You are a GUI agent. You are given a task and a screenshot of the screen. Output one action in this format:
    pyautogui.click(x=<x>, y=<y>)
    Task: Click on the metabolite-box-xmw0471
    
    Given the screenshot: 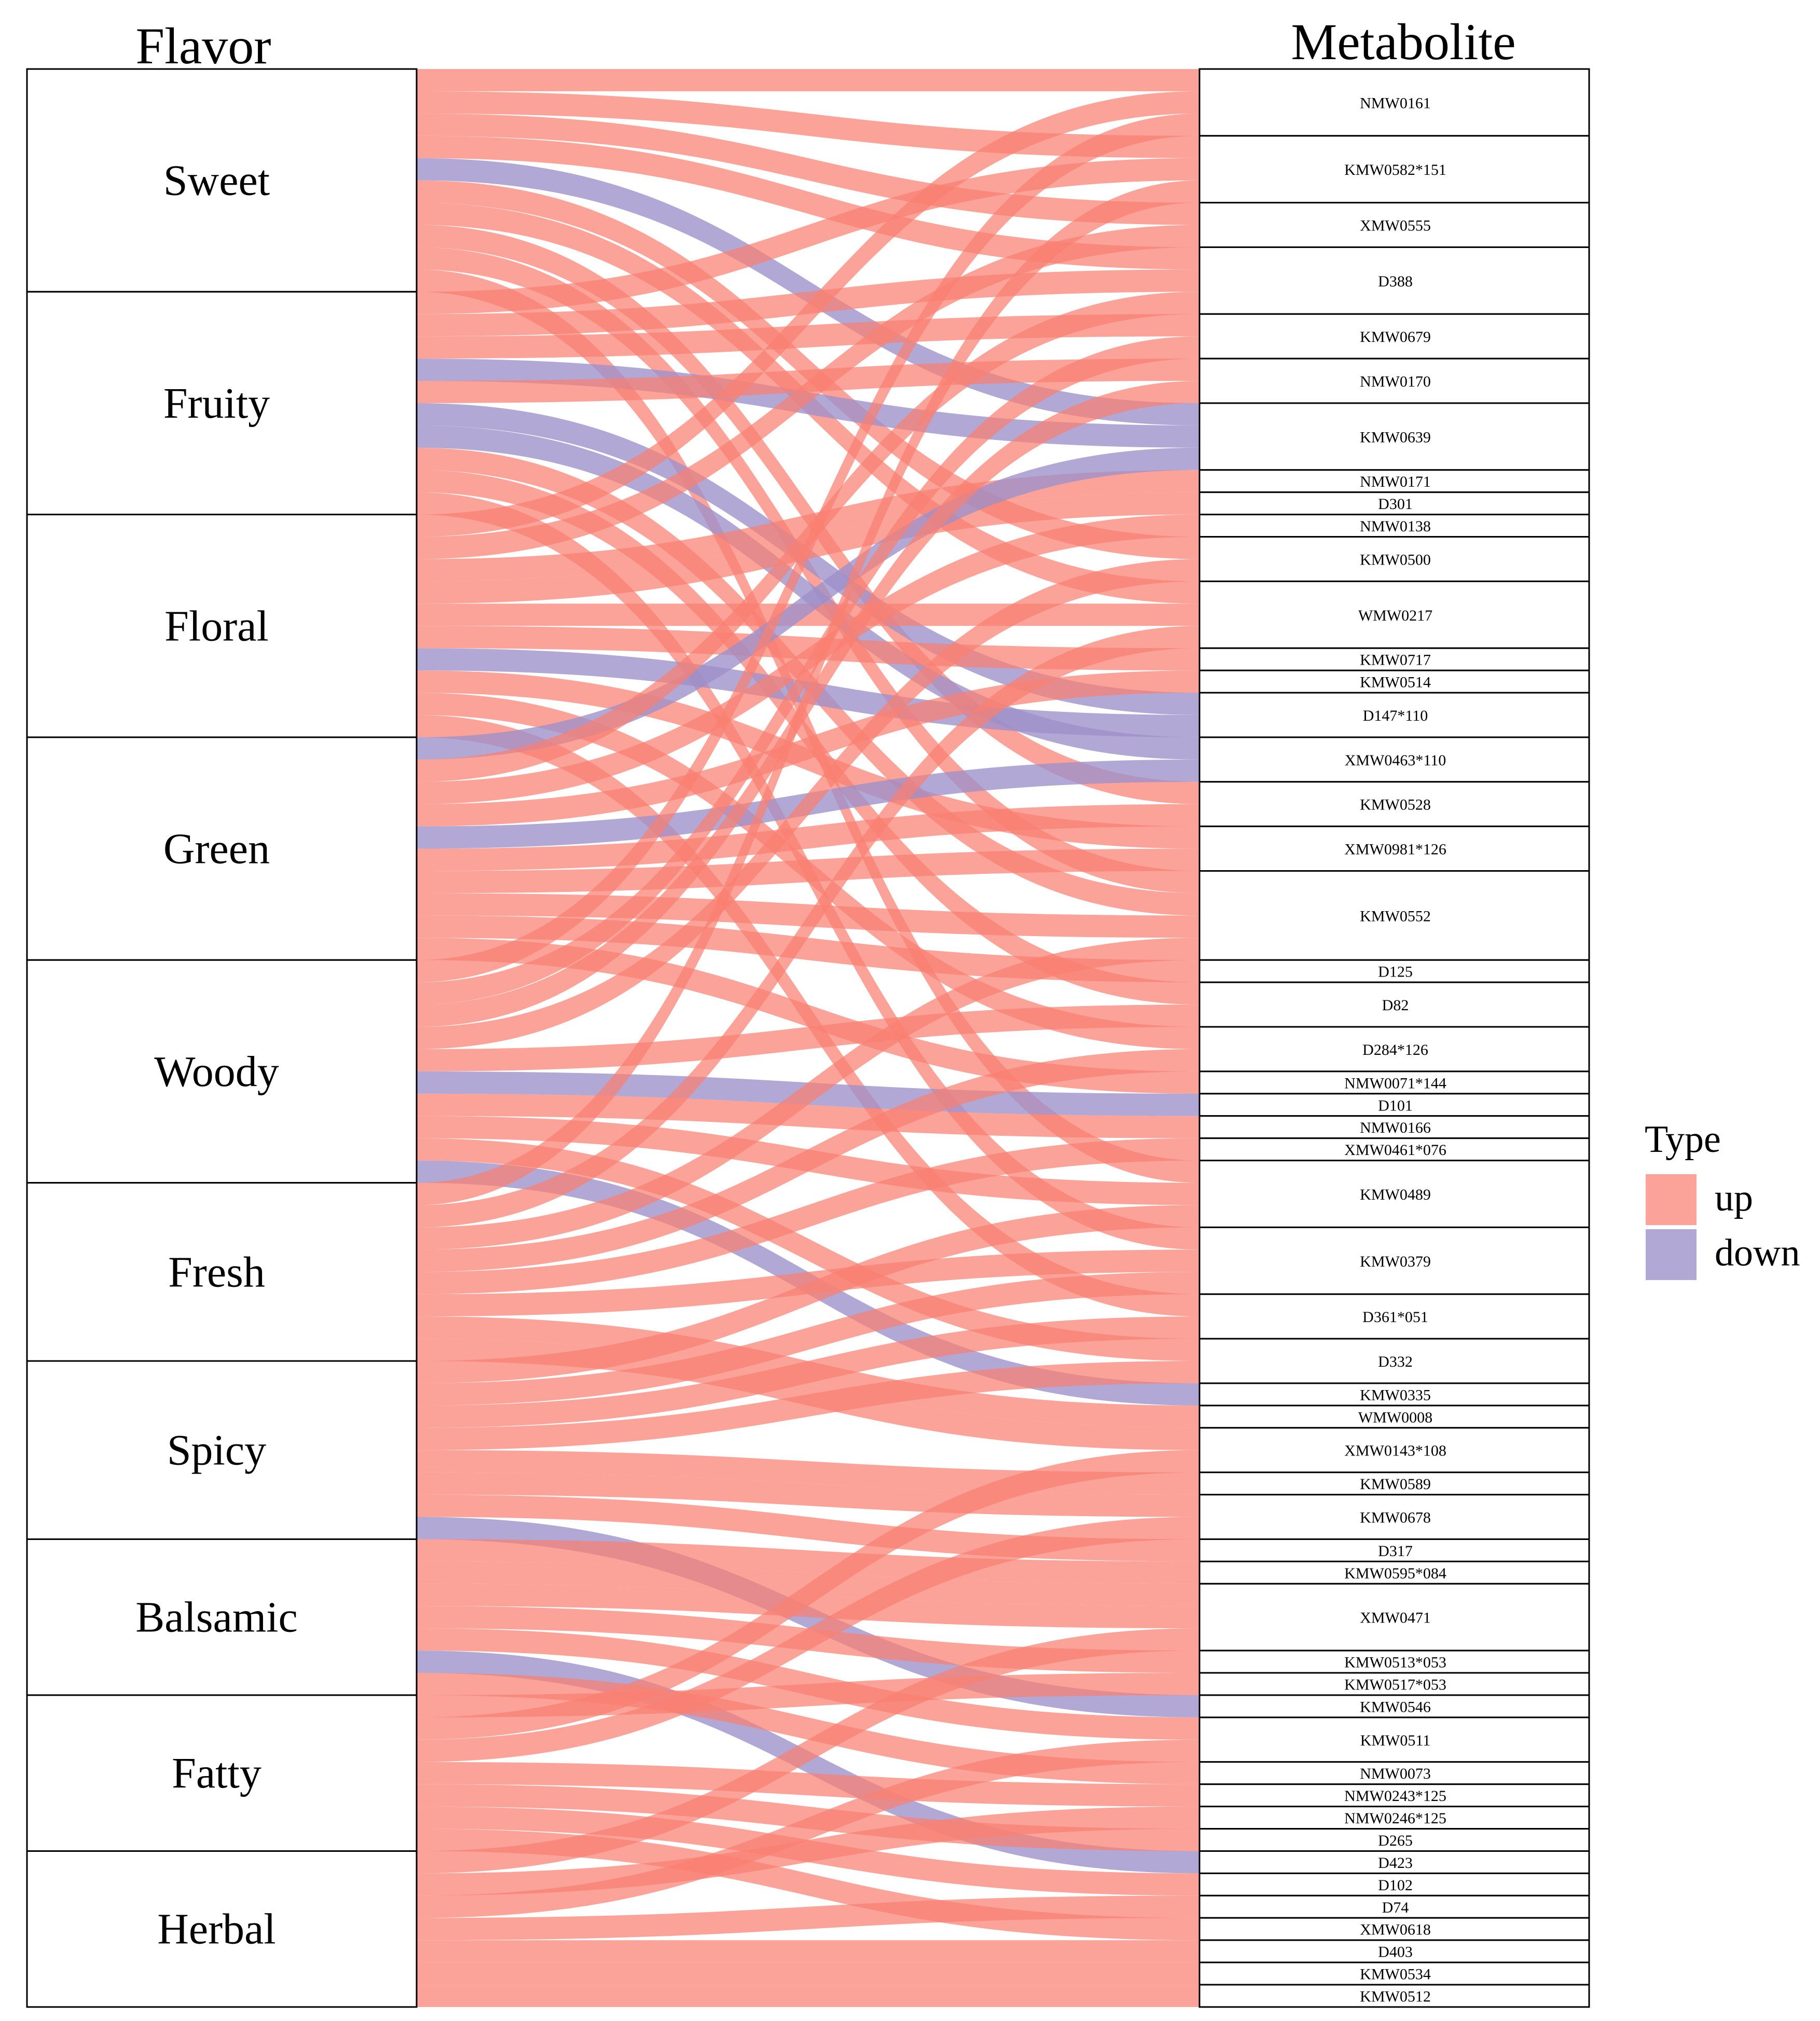 What is the action you would take?
    pyautogui.click(x=1394, y=1617)
    